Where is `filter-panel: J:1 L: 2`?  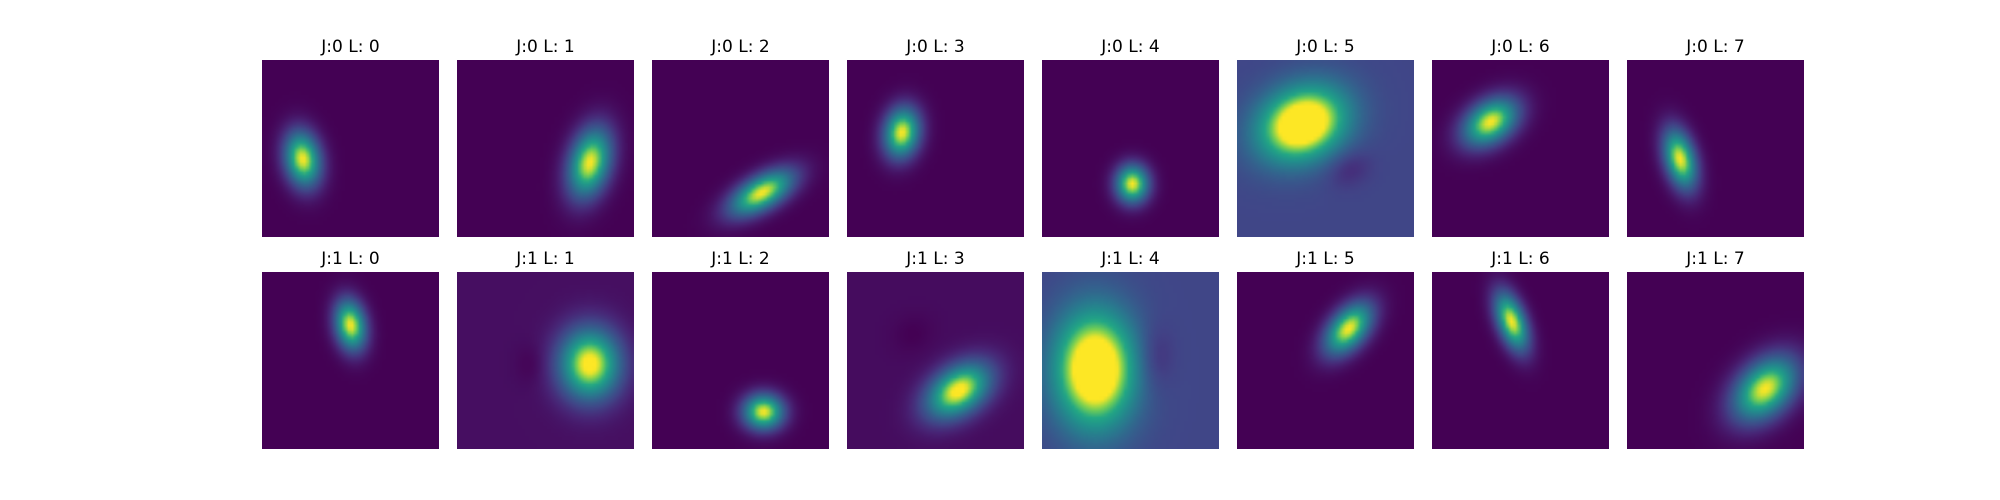 filter-panel: J:1 L: 2 is located at coordinates (740, 349).